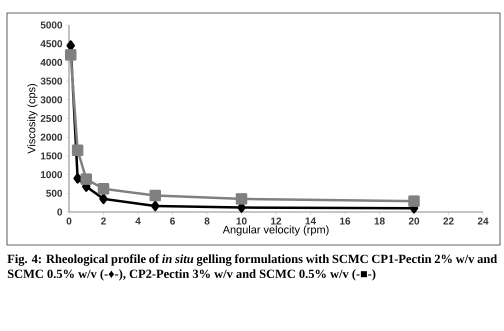 The width and height of the screenshot is (504, 331). I want to click on x-tick-label: 12, so click(276, 221).